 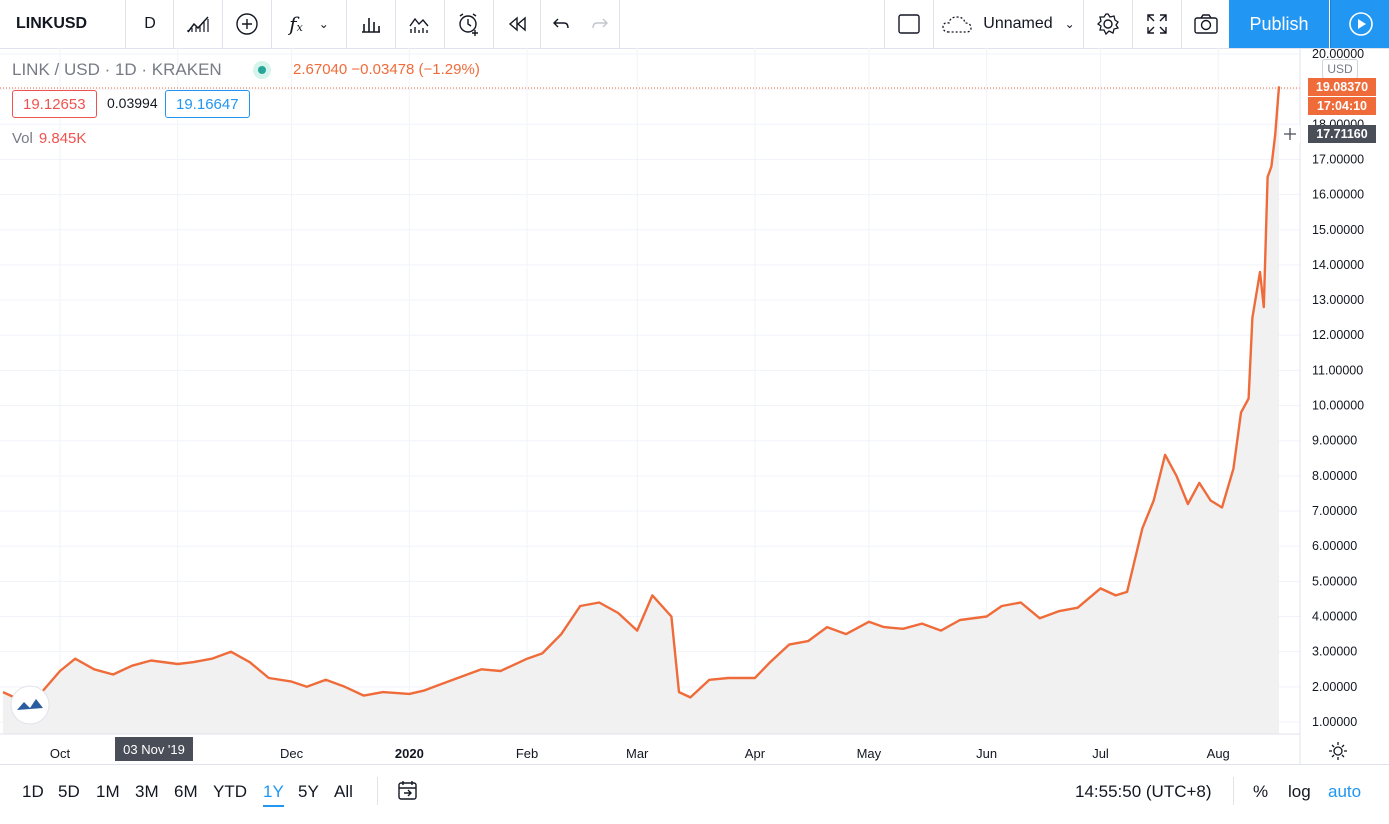 What do you see at coordinates (1290, 134) in the screenshot?
I see `crosshair-add-icon` at bounding box center [1290, 134].